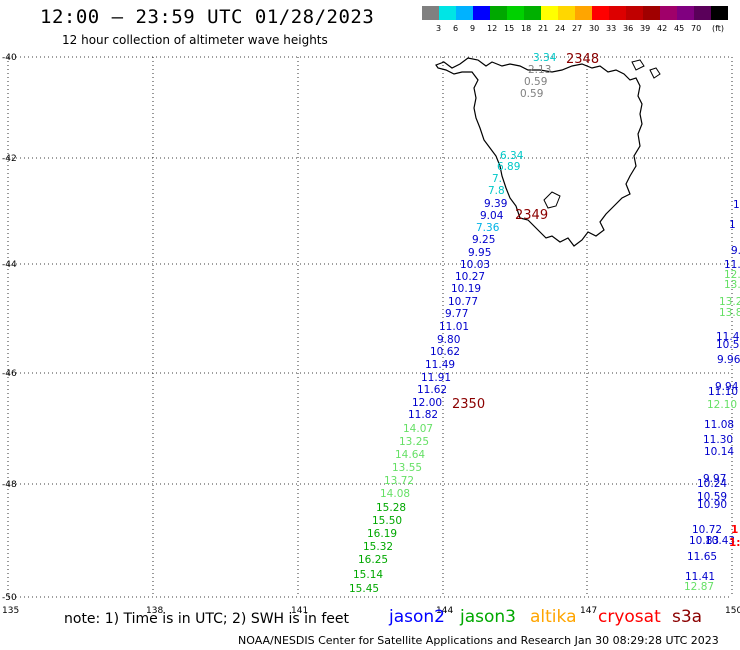 Image resolution: width=740 pixels, height=650 pixels. What do you see at coordinates (463, 302) in the screenshot?
I see `swh-value-label: 10.77` at bounding box center [463, 302].